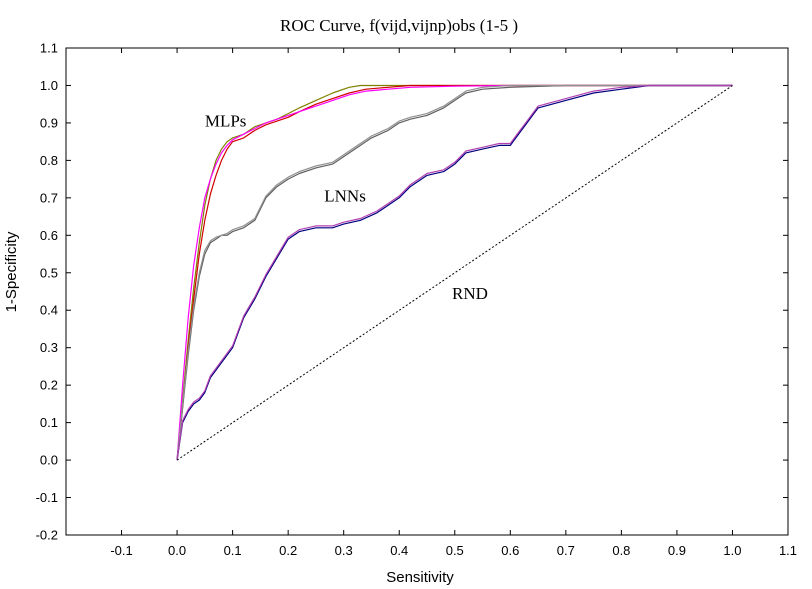 This screenshot has width=812, height=589. Describe the element at coordinates (345, 196) in the screenshot. I see `annotation-lnns: LNNs` at that location.